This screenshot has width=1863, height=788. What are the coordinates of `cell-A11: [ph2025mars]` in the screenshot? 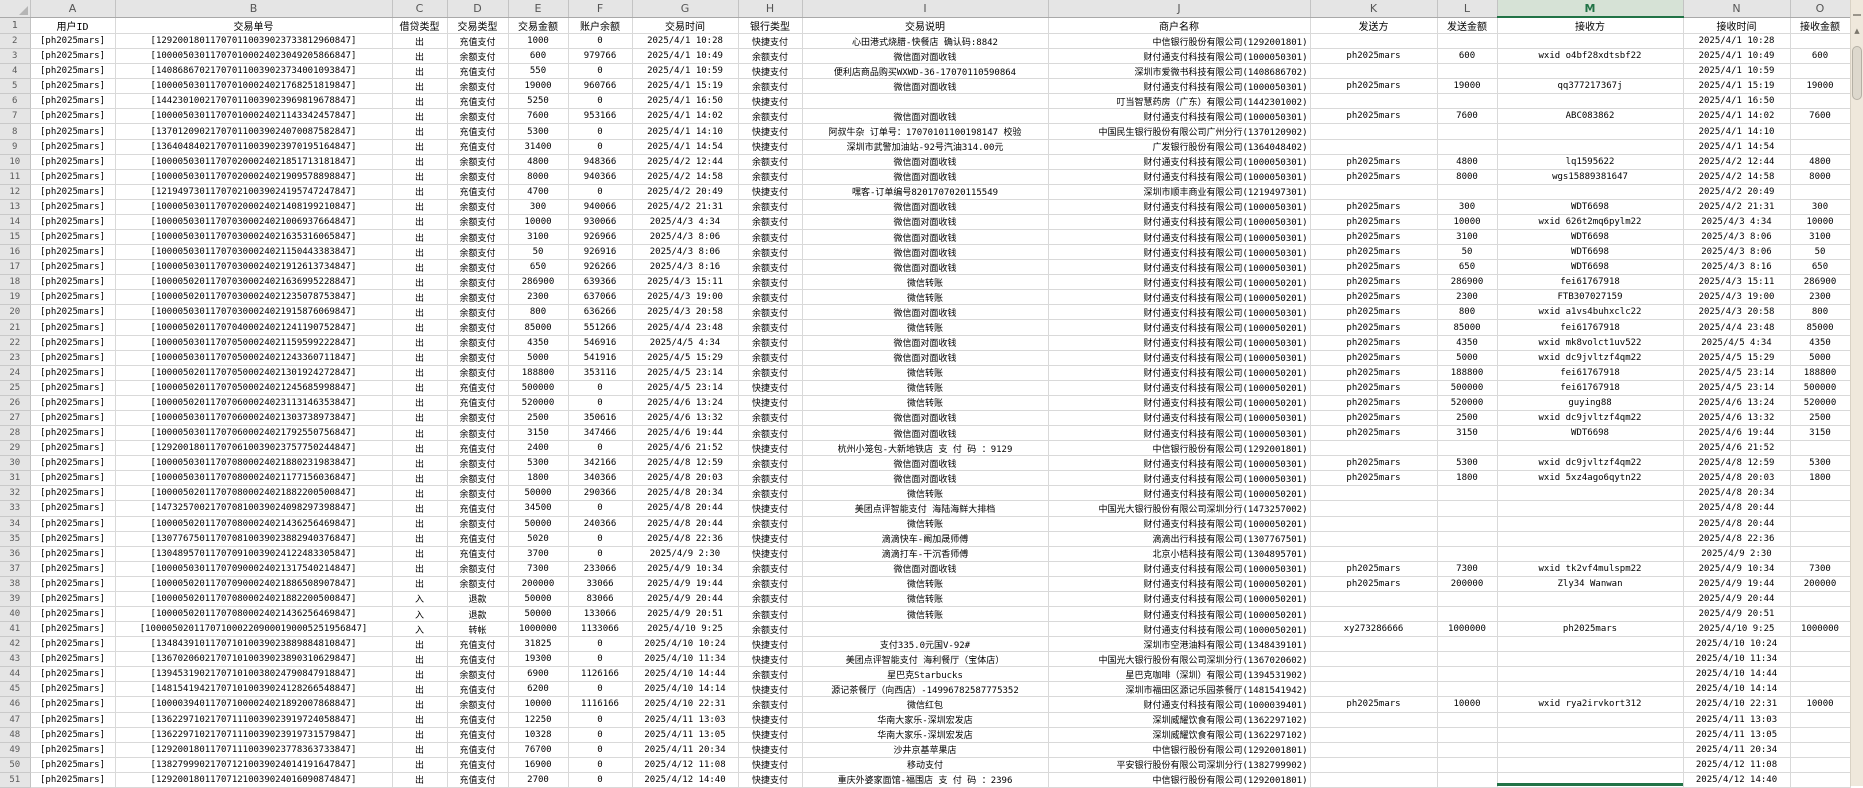 It's located at (73, 177).